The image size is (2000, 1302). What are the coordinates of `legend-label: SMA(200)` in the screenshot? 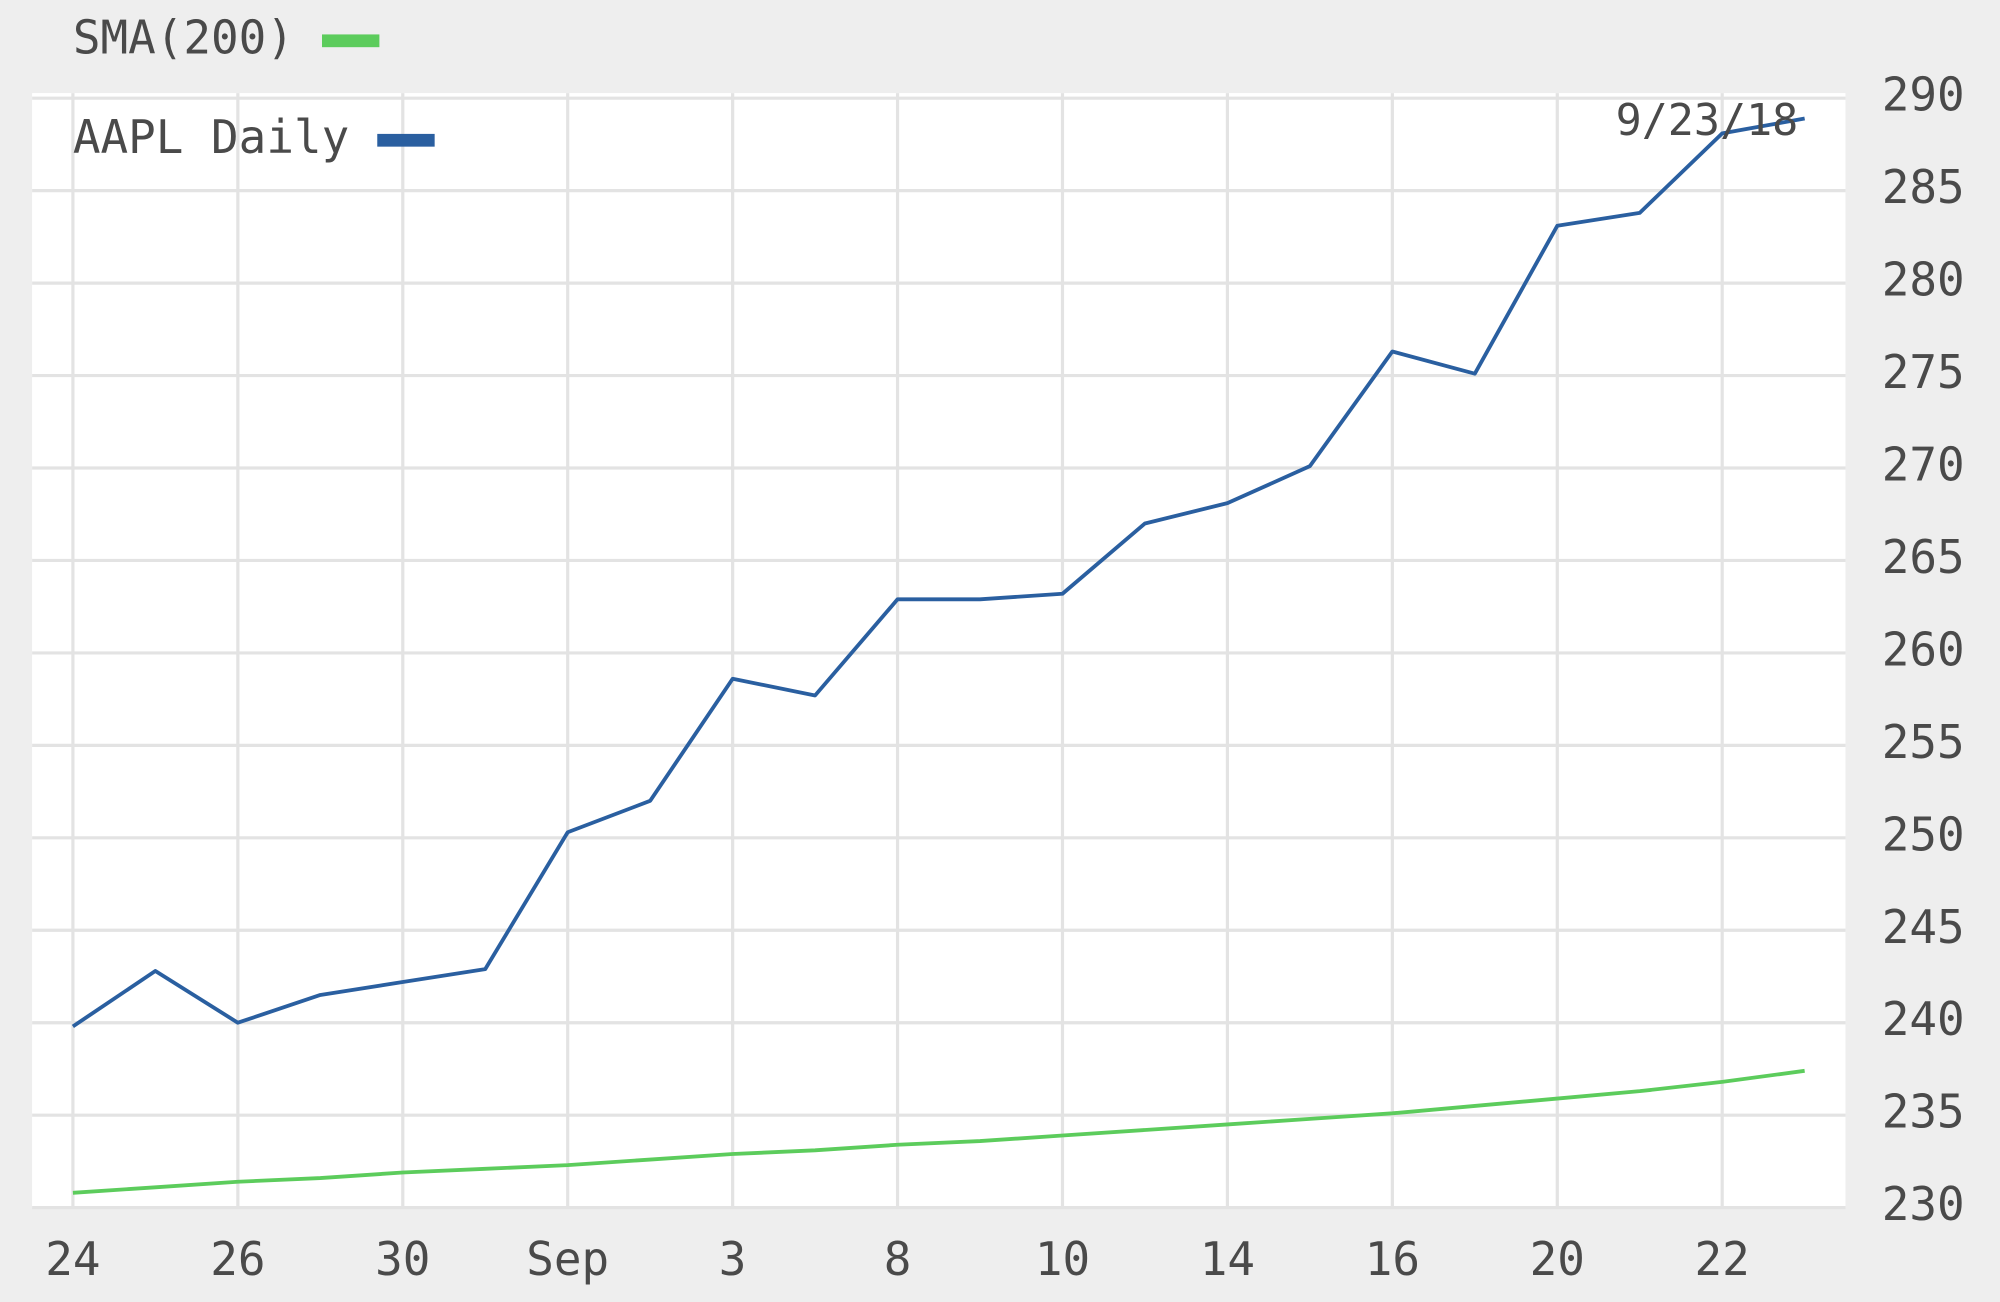 It's located at (183, 37).